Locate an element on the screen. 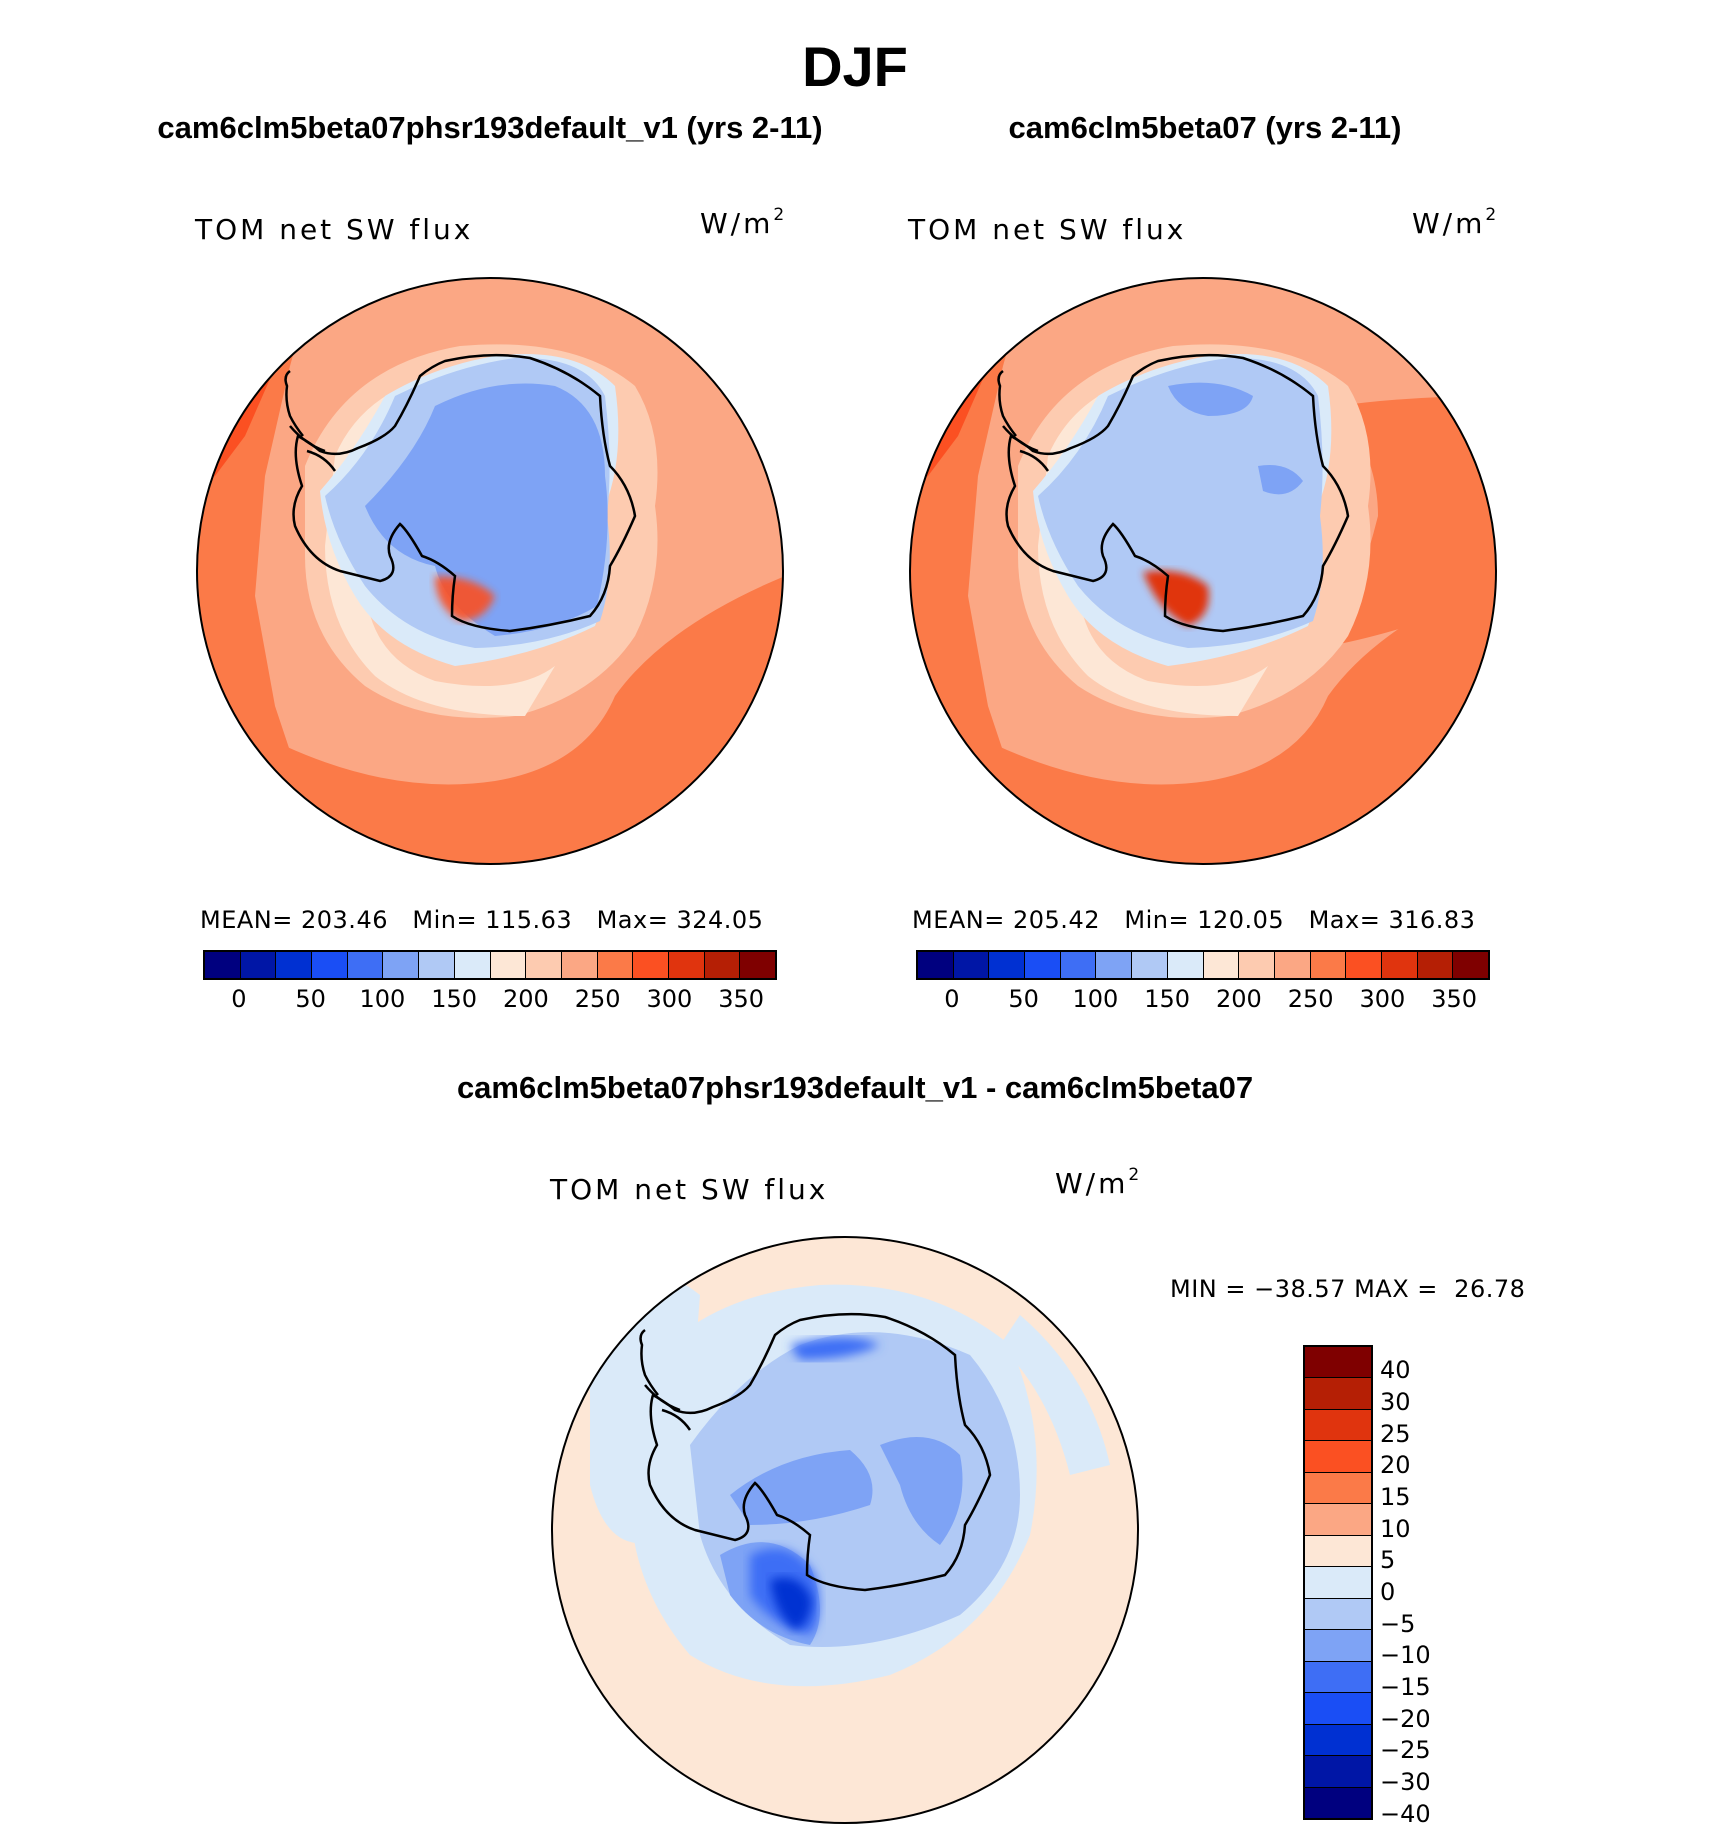 Image resolution: width=1710 pixels, height=1840 pixels. colorbar-tick-label: −20 is located at coordinates (1405, 1718).